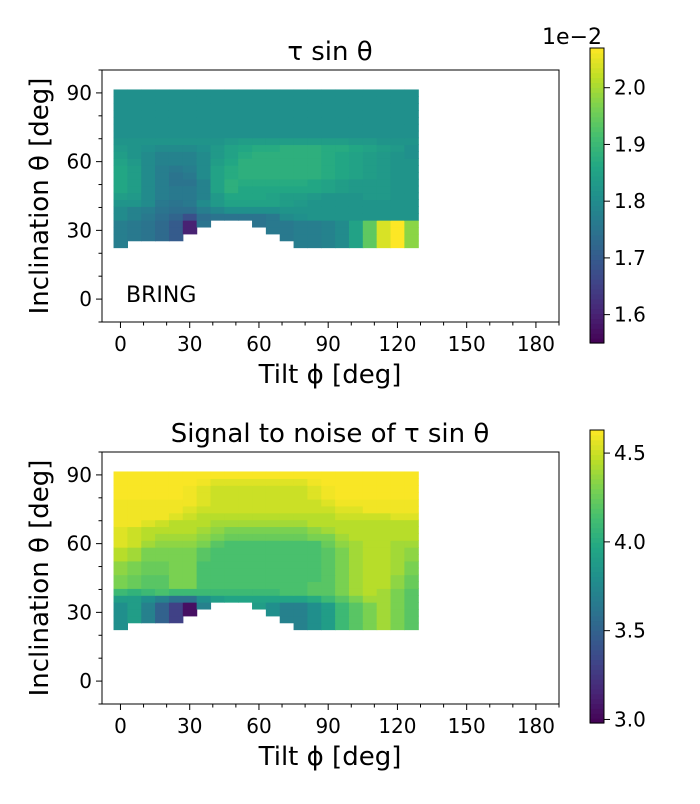 The width and height of the screenshot is (700, 804). Describe the element at coordinates (189, 726) in the screenshot. I see `x-tick-label: 30` at that location.